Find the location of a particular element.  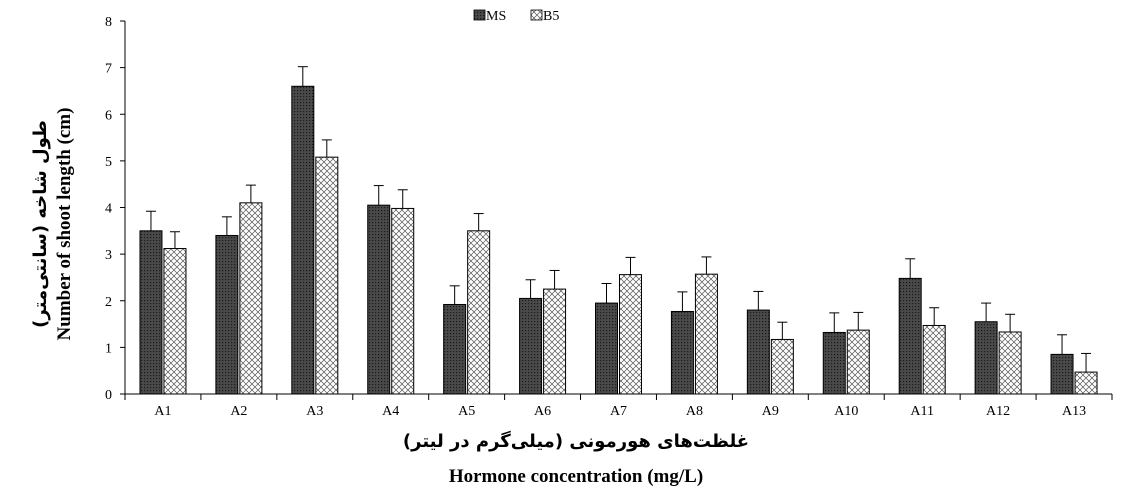

legend-swatch-ms is located at coordinates (479, 15).